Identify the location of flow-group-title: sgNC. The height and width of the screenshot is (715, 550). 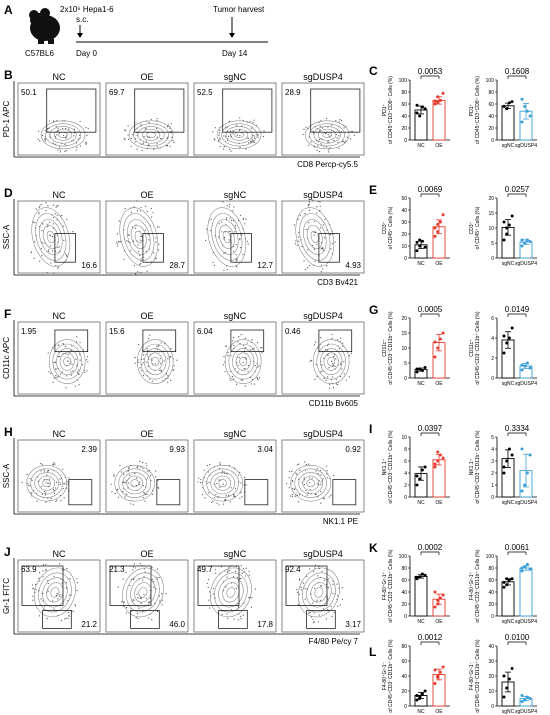
(235, 554).